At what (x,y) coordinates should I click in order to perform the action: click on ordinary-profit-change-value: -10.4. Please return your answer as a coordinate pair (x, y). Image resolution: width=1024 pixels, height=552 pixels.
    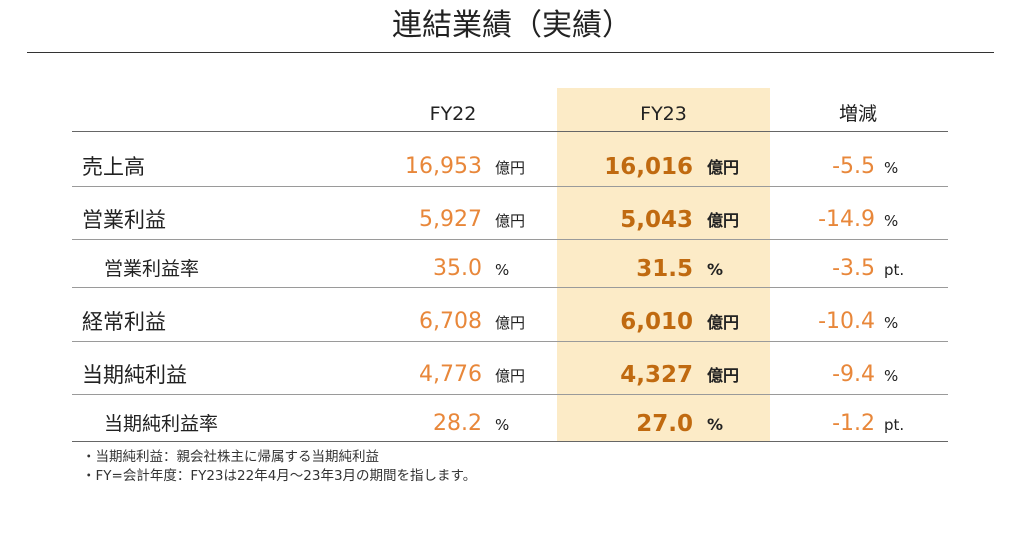
    Looking at the image, I should click on (846, 321).